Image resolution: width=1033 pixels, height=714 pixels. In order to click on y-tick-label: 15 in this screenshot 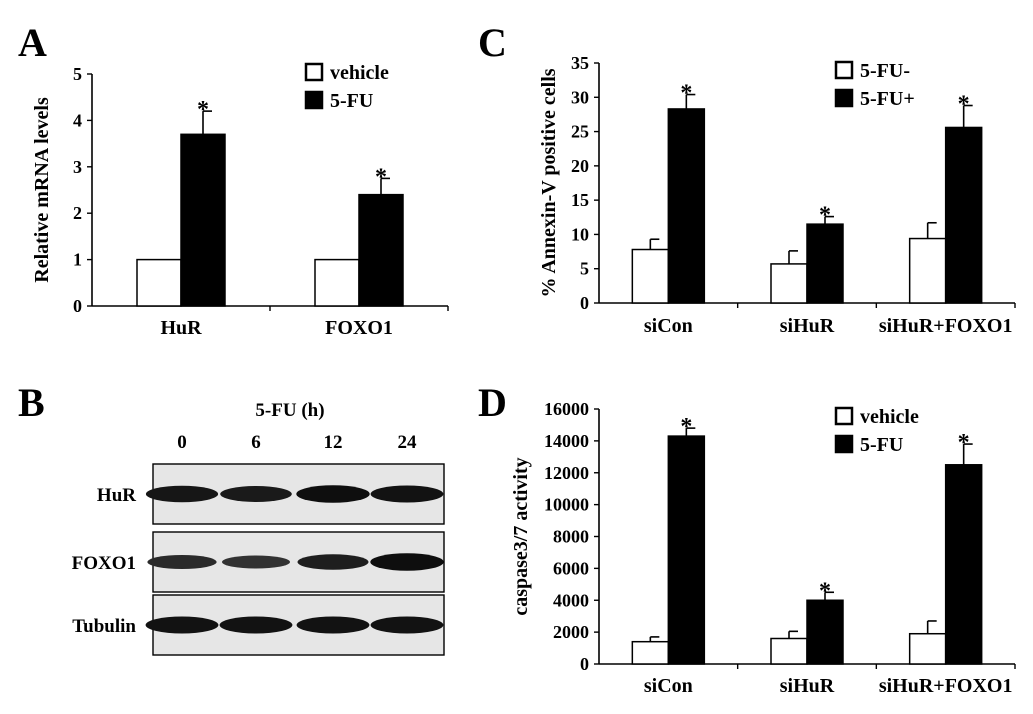, I will do `click(580, 200)`.